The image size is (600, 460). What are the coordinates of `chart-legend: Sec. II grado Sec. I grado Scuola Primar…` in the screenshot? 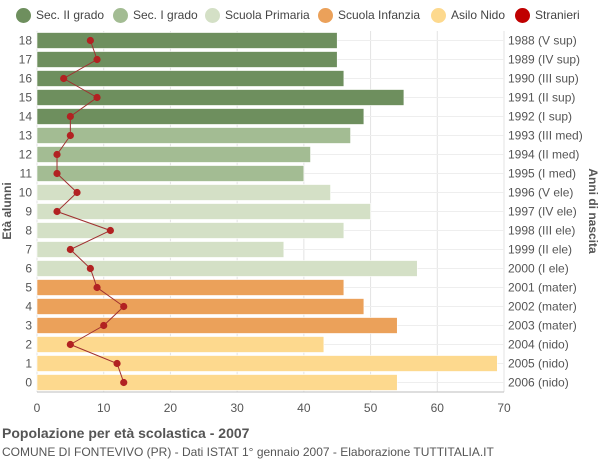 It's located at (300, 15).